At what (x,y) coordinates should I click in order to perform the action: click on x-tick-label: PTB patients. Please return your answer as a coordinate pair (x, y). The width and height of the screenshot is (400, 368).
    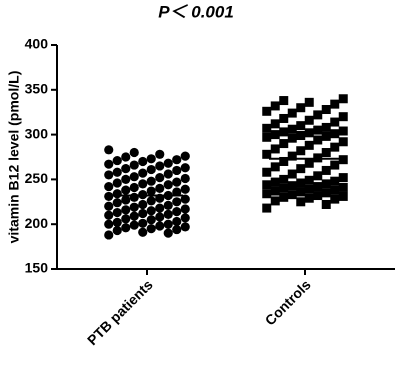
    Looking at the image, I should click on (120, 312).